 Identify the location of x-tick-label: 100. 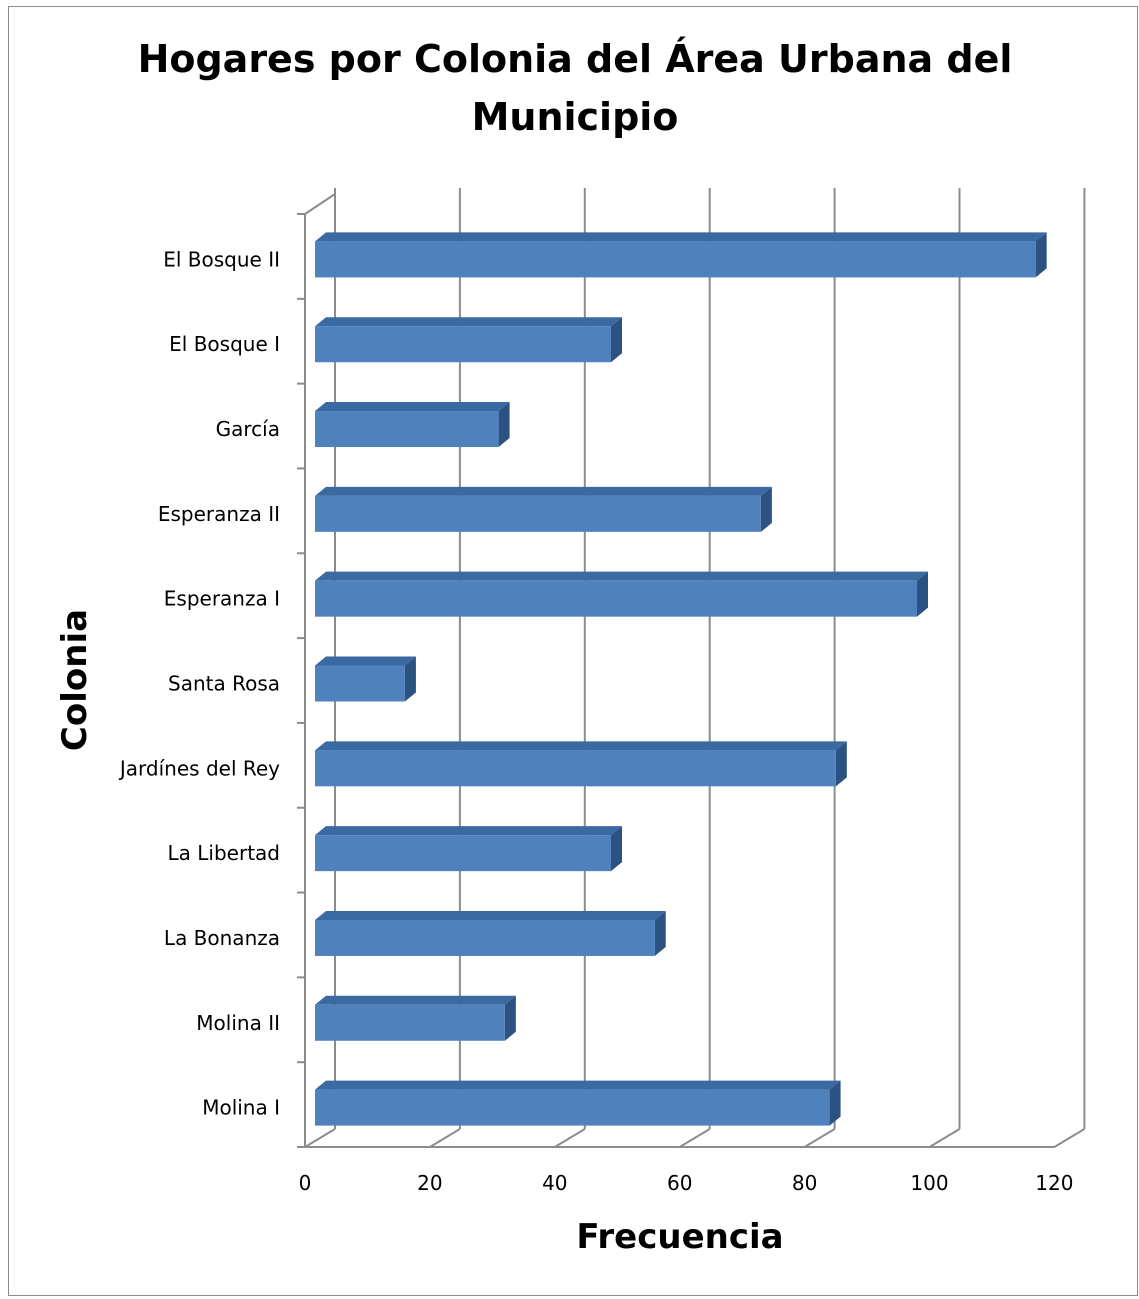
(929, 1183).